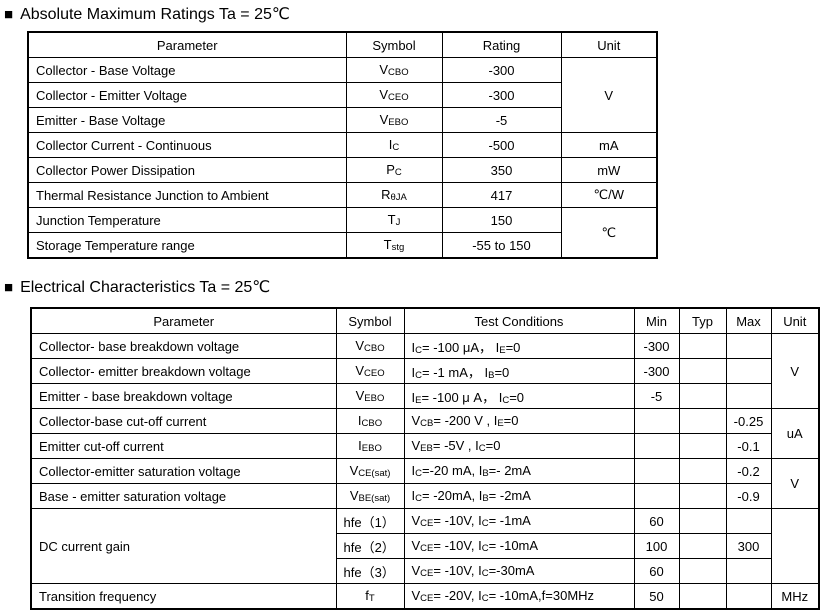 The width and height of the screenshot is (822, 612). Describe the element at coordinates (374, 498) in the screenshot. I see `subscript: BE(sat)` at that location.